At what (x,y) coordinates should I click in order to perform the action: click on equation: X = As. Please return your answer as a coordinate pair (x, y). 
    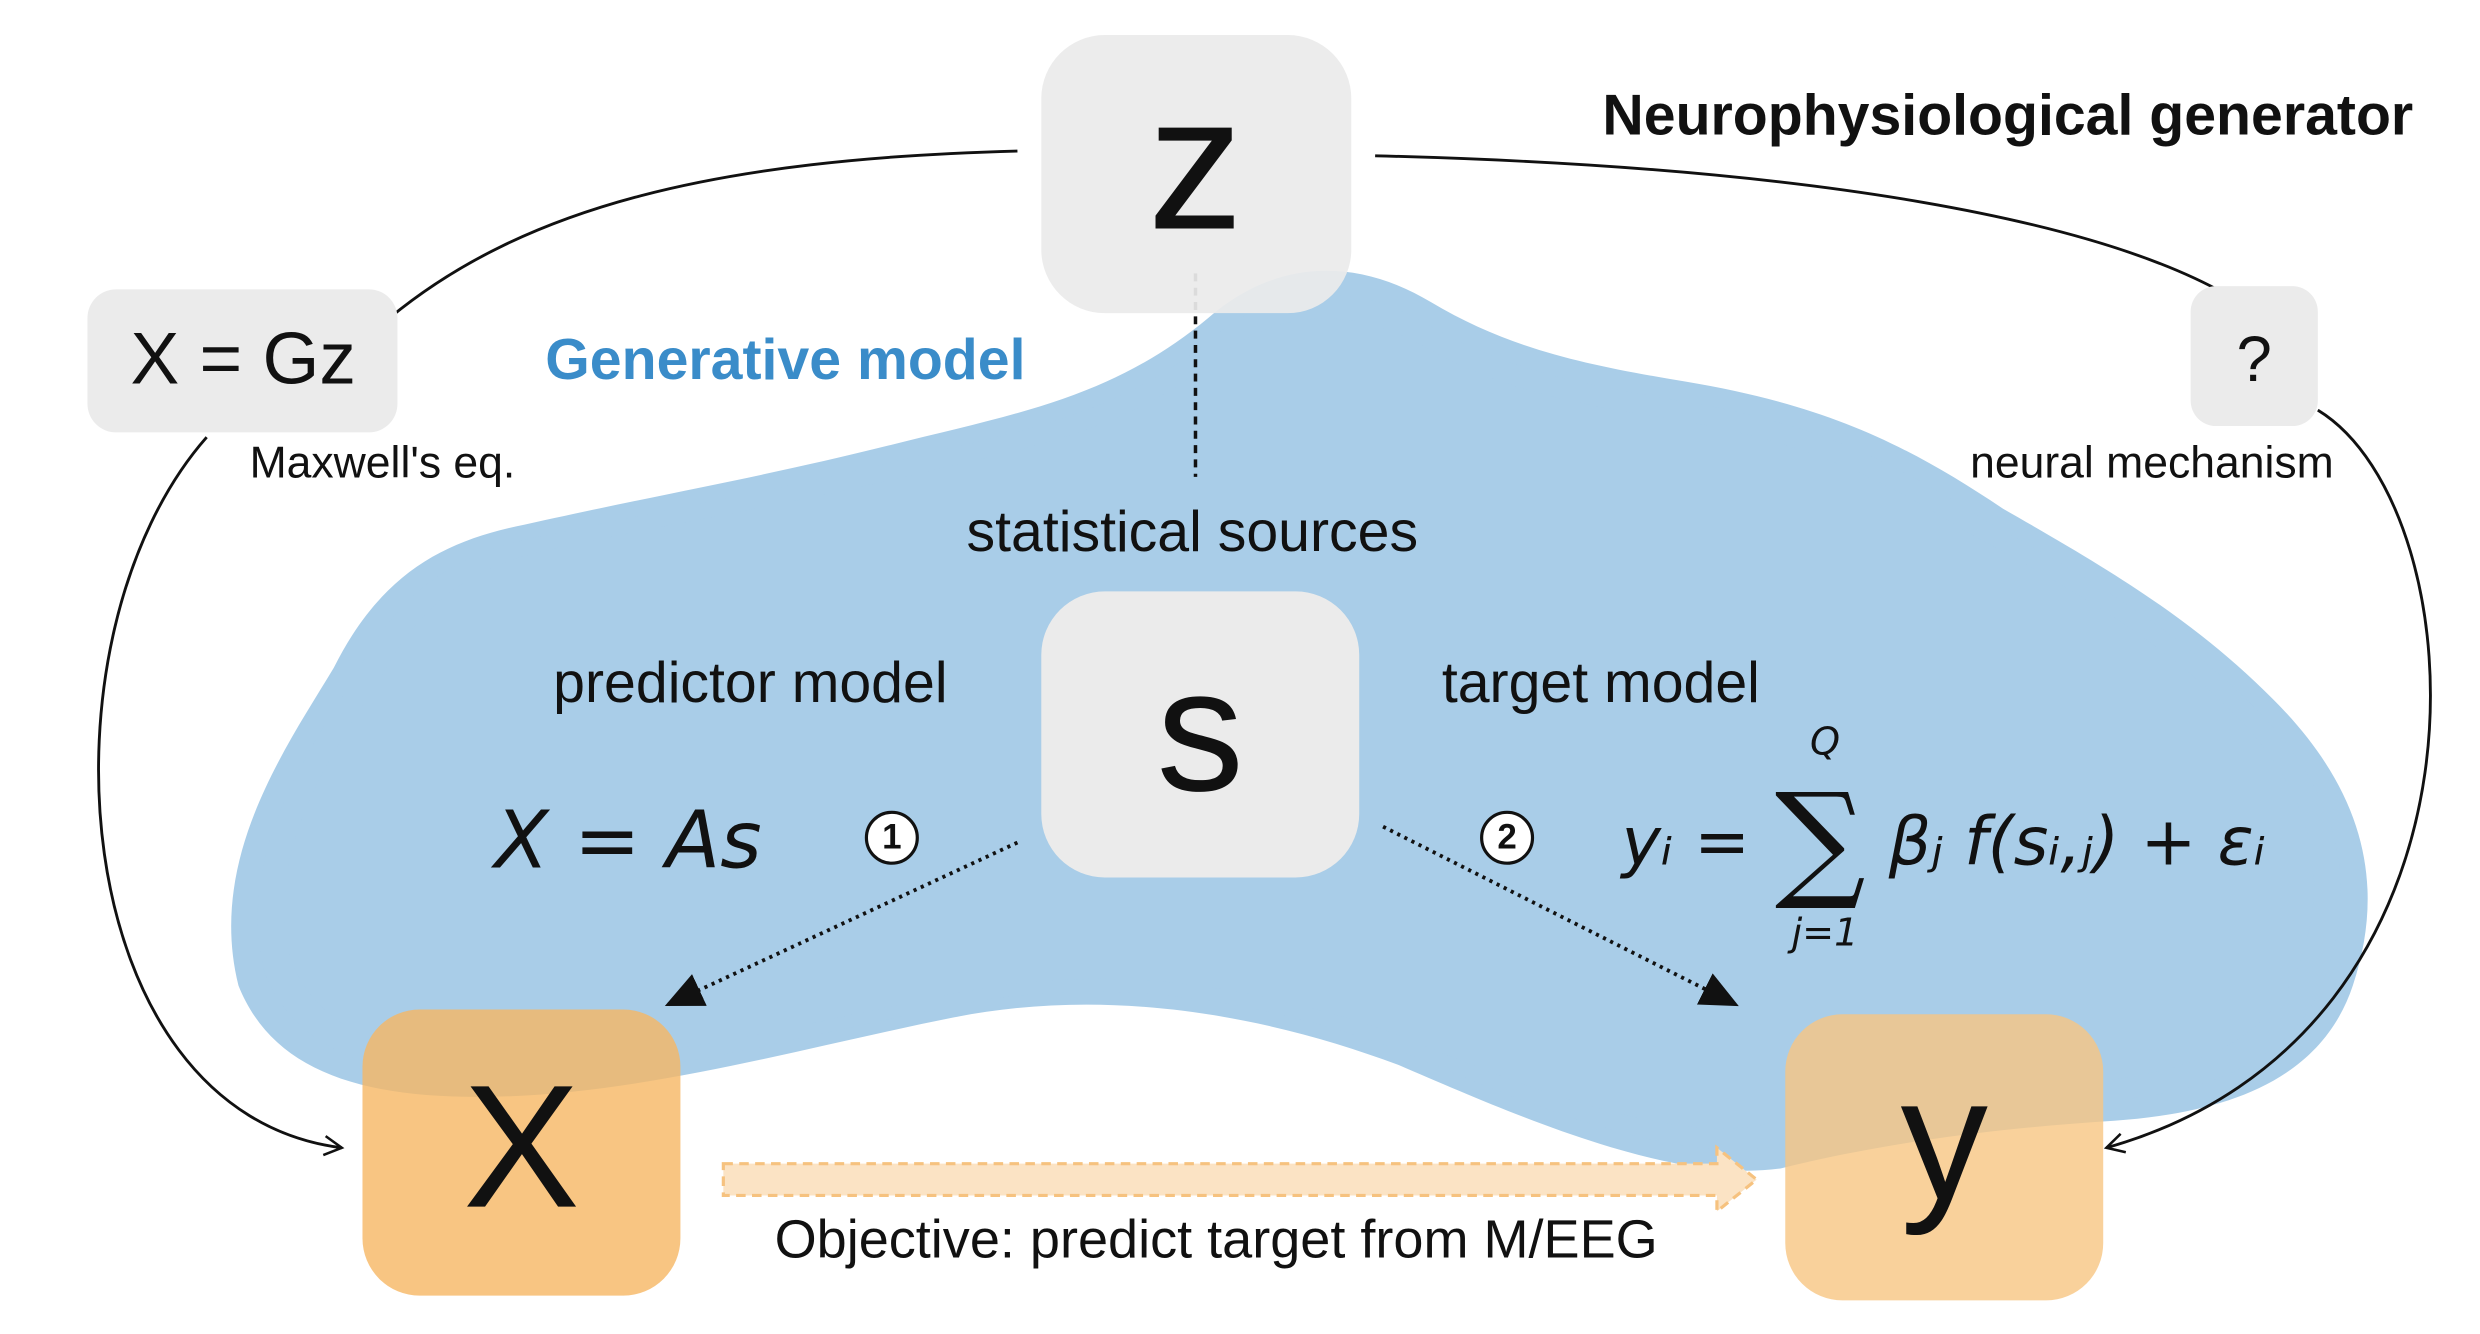
    Looking at the image, I should click on (625, 840).